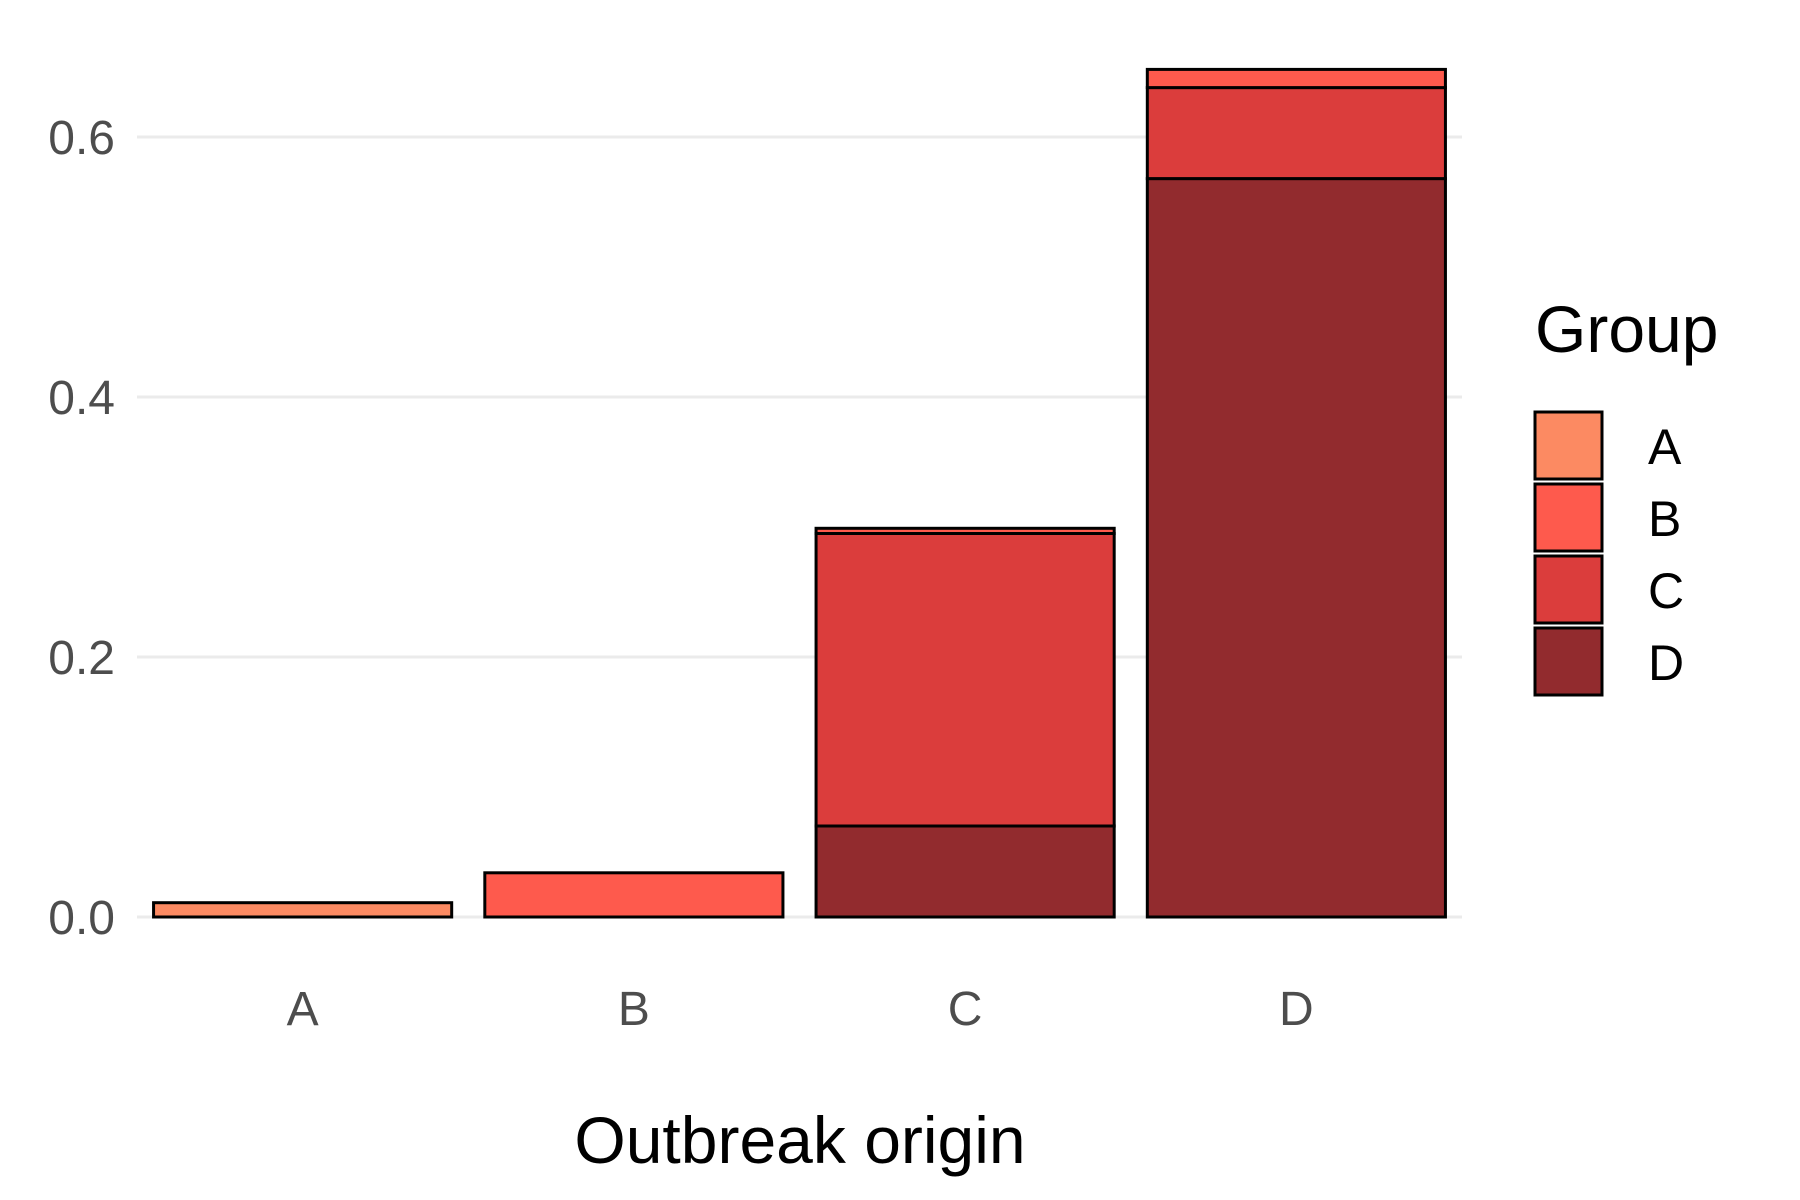 This screenshot has height=1200, width=1800. What do you see at coordinates (303, 910) in the screenshot?
I see `bar-segment-a-group-a` at bounding box center [303, 910].